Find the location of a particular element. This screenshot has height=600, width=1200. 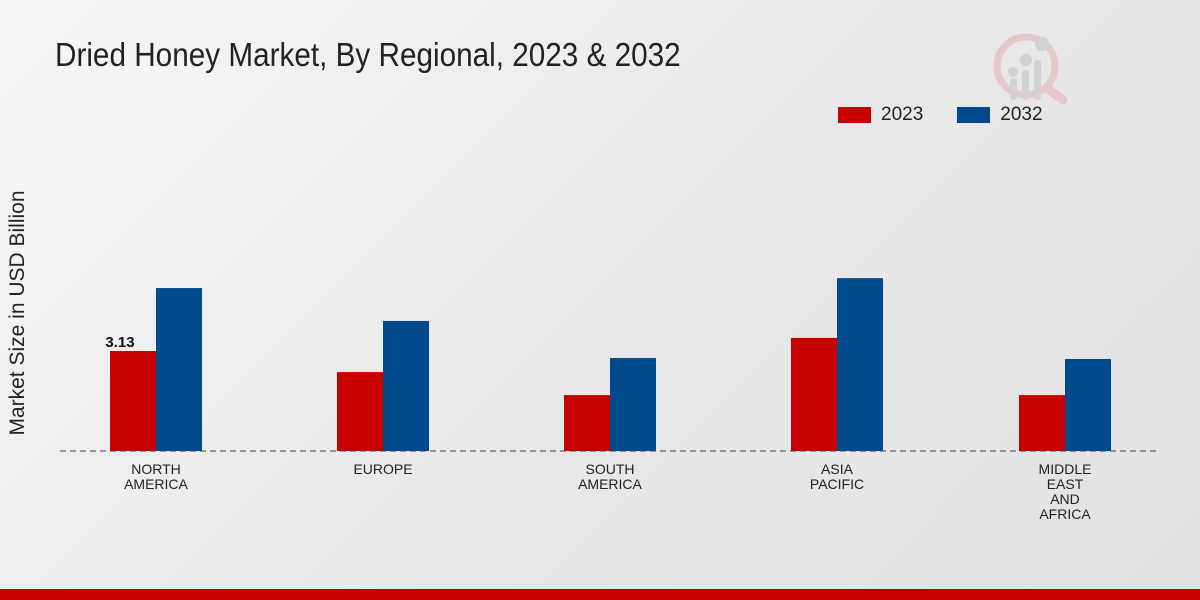

x-tick-label-2: AMERICA is located at coordinates (610, 484).